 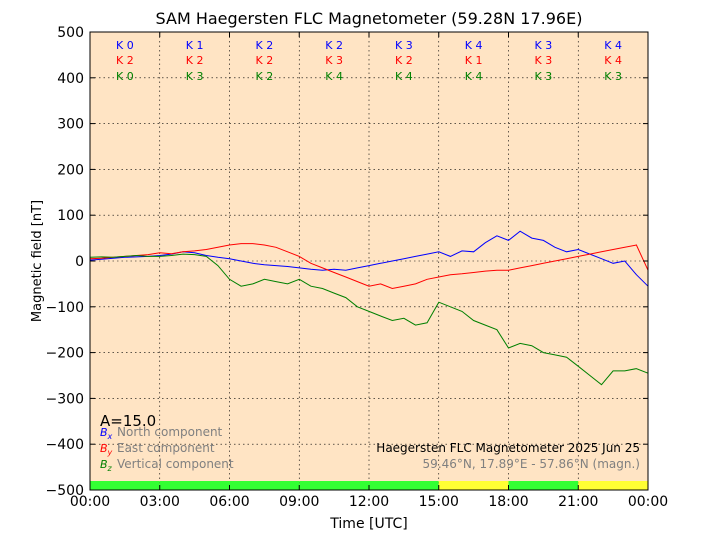 What do you see at coordinates (229, 502) in the screenshot?
I see `x-tick-label: 06:00` at bounding box center [229, 502].